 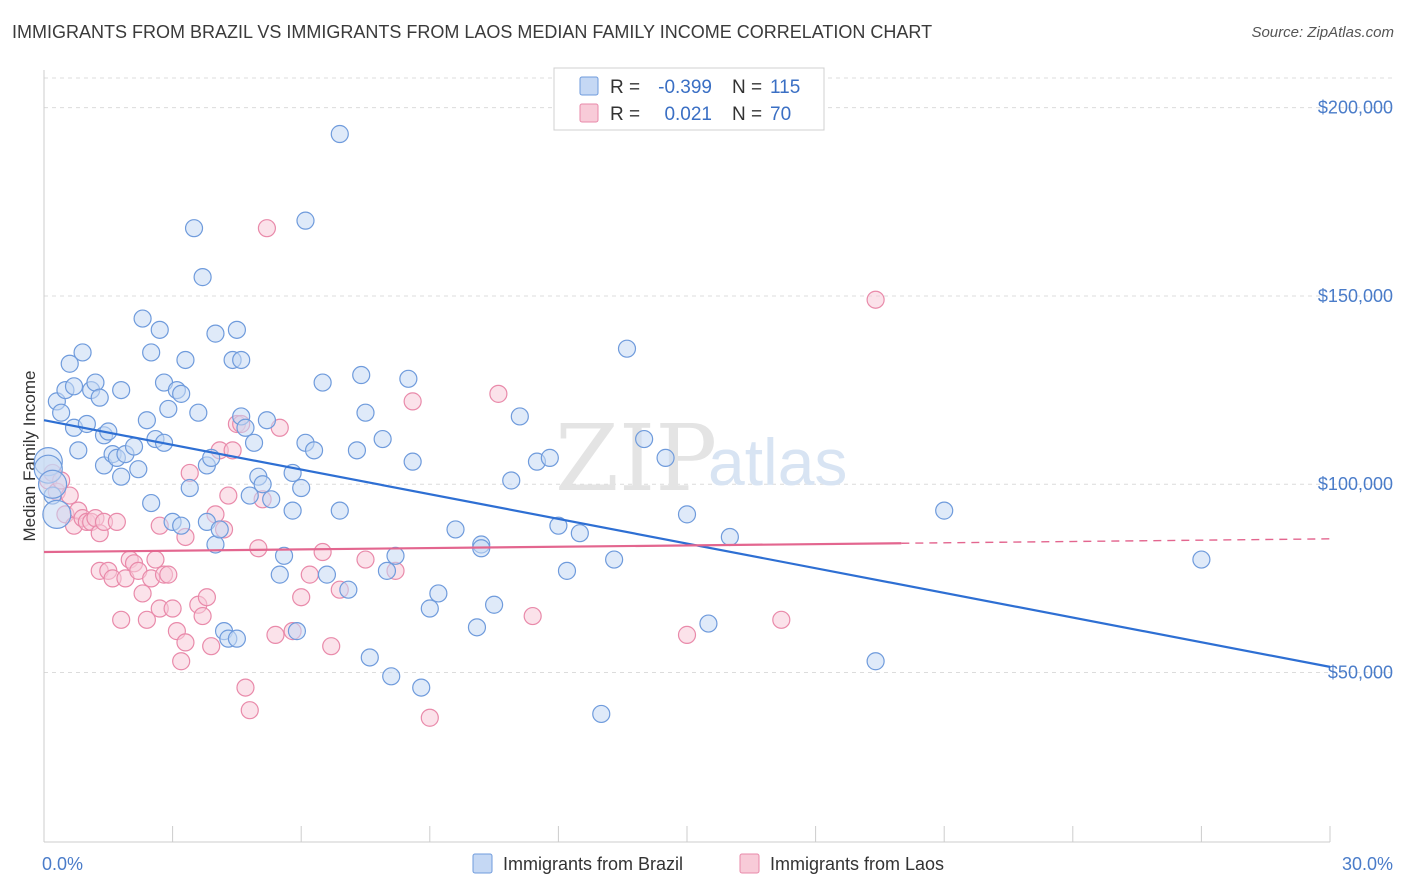 What do you see at coordinates (593, 864) in the screenshot?
I see `bottom-legend-label-brazil: Immigrants from Brazil` at bounding box center [593, 864].